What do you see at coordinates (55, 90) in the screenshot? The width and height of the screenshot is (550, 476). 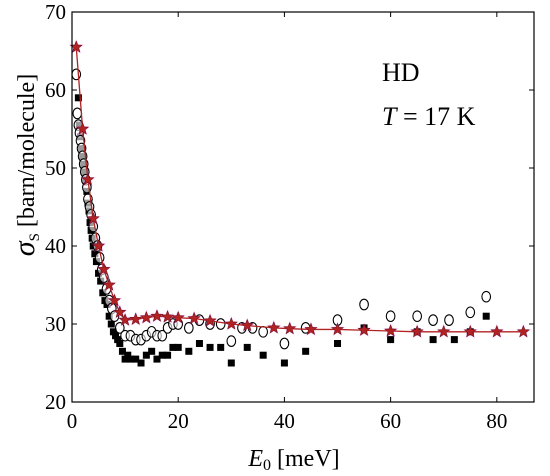 I see `y-tick-label: 60` at bounding box center [55, 90].